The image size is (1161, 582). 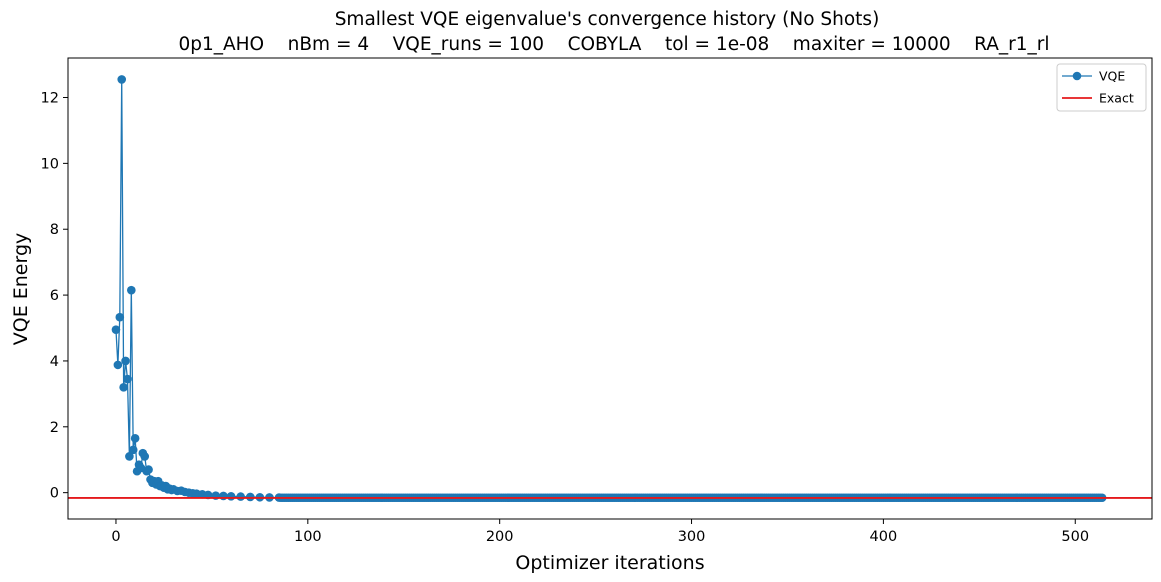 I want to click on x-axis-label: Optimizer iterations, so click(x=609, y=563).